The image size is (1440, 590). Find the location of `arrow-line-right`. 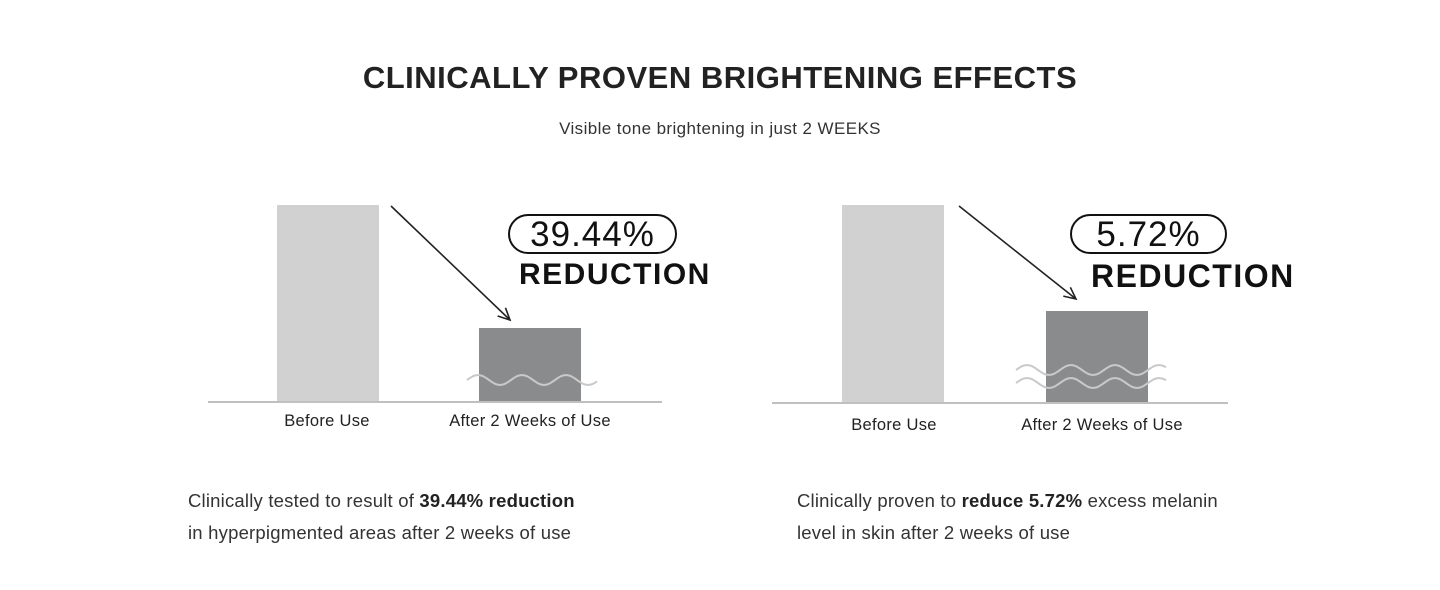

arrow-line-right is located at coordinates (1017, 252).